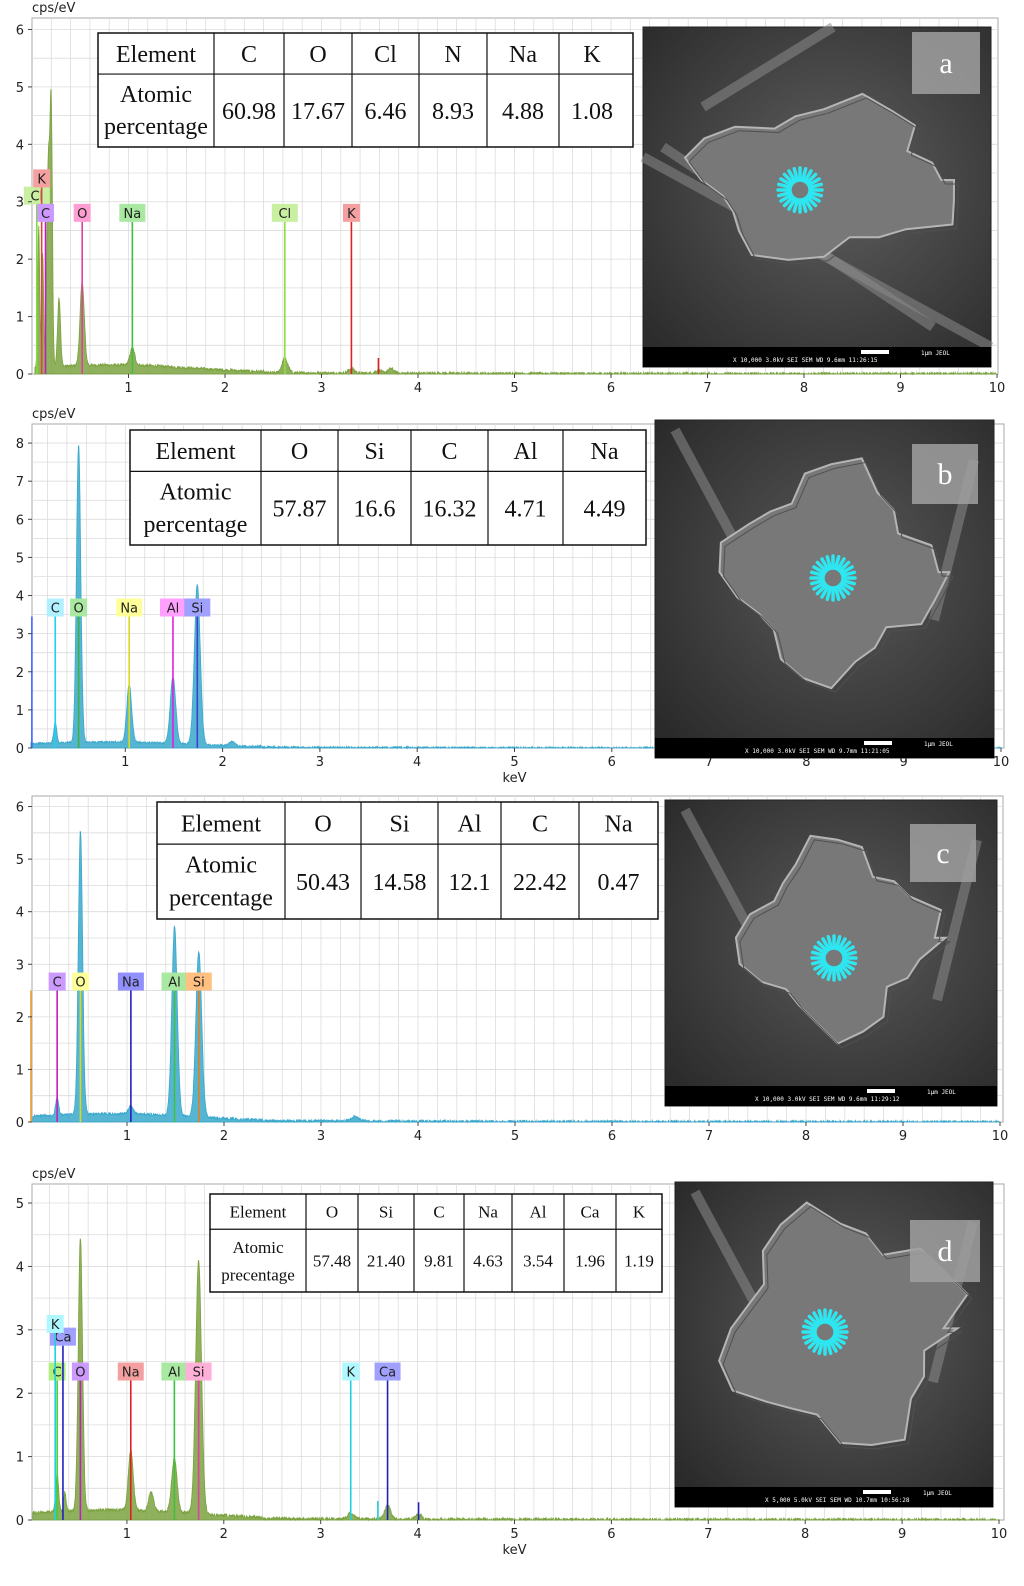  I want to click on table-value-cell: 12.1, so click(470, 883).